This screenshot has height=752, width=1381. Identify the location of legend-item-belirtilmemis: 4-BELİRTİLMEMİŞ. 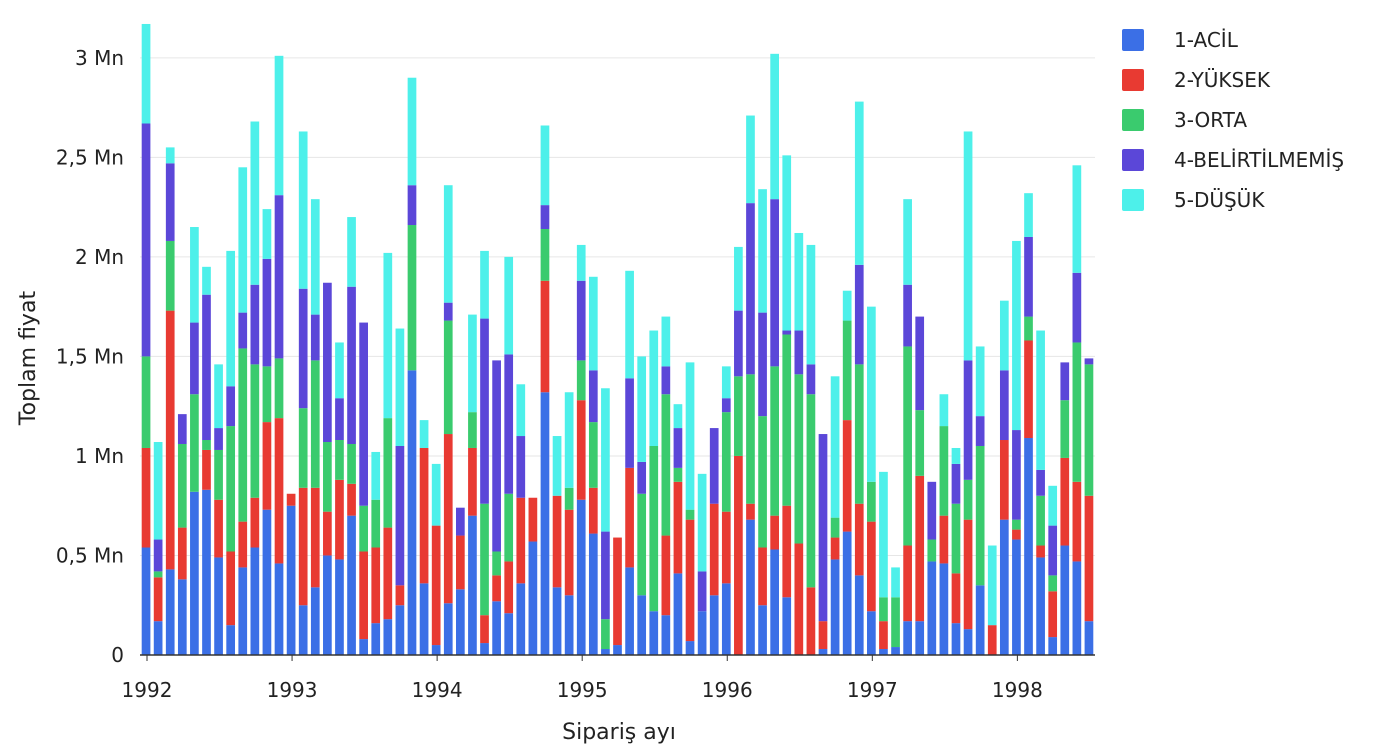
(1233, 160).